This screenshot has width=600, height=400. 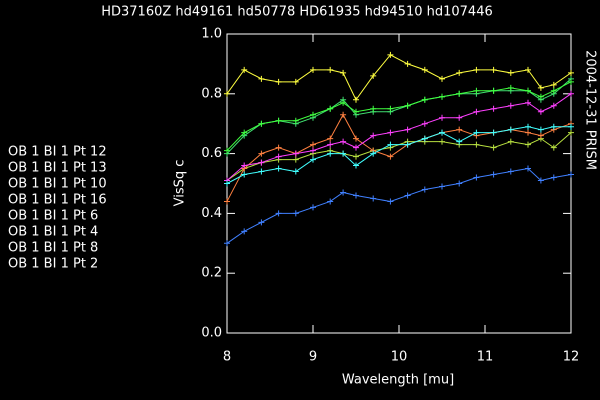 I want to click on y-tick-label: 0.0, so click(x=211, y=333).